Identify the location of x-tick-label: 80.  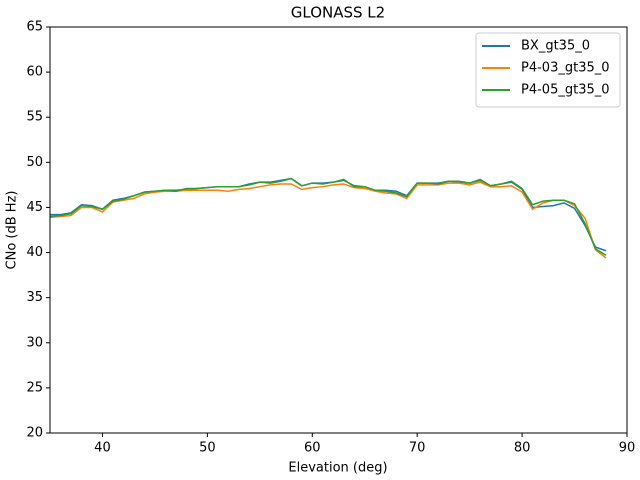
(522, 448).